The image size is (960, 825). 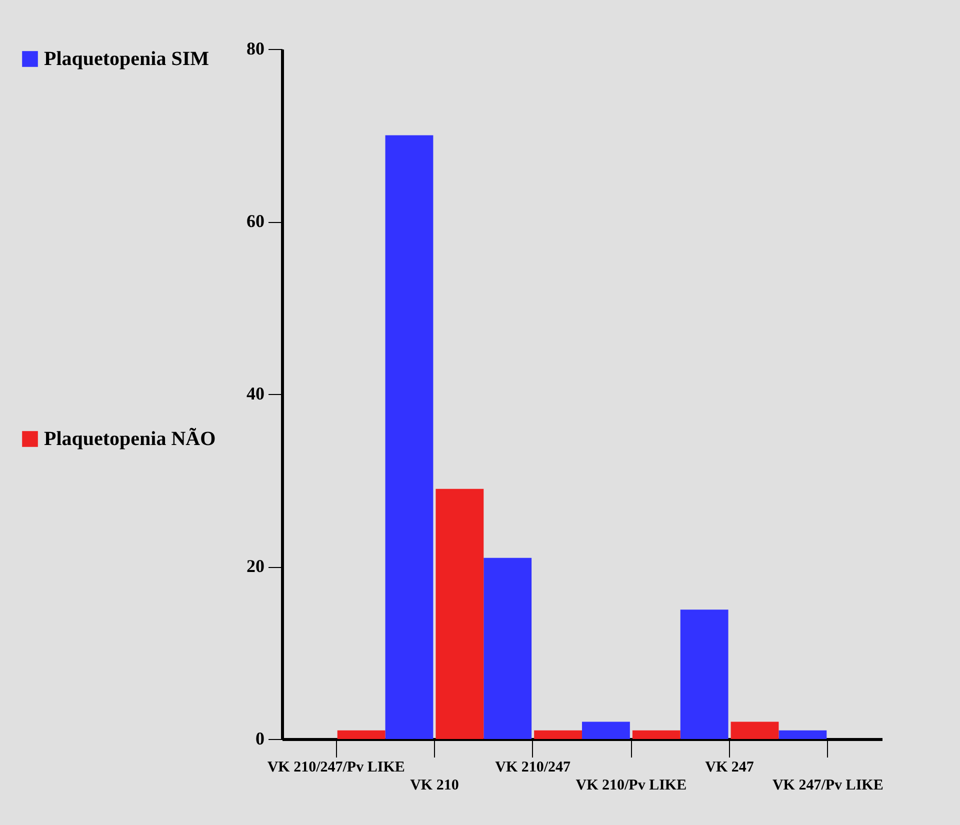 I want to click on legend-label: Plaquetopenia SIM, so click(x=127, y=59).